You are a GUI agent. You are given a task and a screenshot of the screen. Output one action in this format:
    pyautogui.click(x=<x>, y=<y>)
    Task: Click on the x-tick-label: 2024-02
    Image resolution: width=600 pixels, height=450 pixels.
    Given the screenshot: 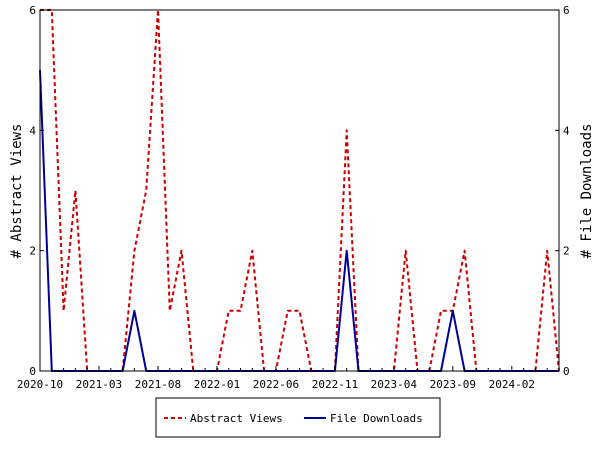 What is the action you would take?
    pyautogui.click(x=512, y=384)
    